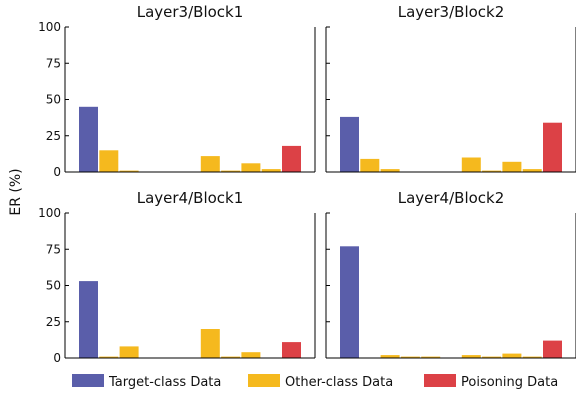 The image size is (576, 396). What do you see at coordinates (190, 12) in the screenshot?
I see `panel-title: Layer3/Block1` at bounding box center [190, 12].